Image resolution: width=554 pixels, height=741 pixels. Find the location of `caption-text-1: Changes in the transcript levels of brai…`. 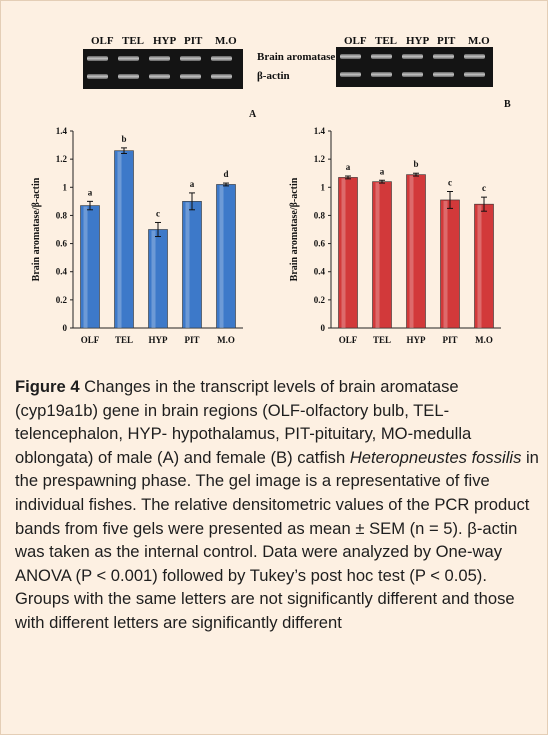

caption-text-1: Changes in the transcript levels of brai… is located at coordinates (243, 422).